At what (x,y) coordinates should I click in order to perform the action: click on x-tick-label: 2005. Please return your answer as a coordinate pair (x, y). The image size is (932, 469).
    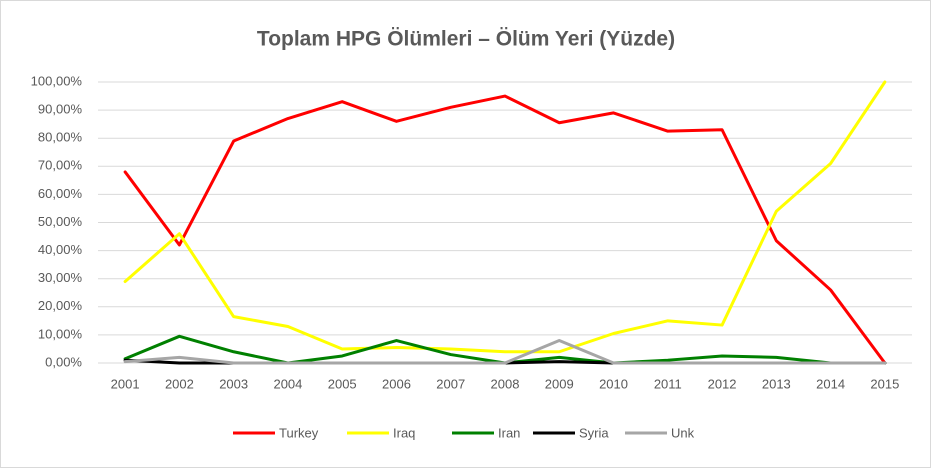
    Looking at the image, I should click on (342, 383).